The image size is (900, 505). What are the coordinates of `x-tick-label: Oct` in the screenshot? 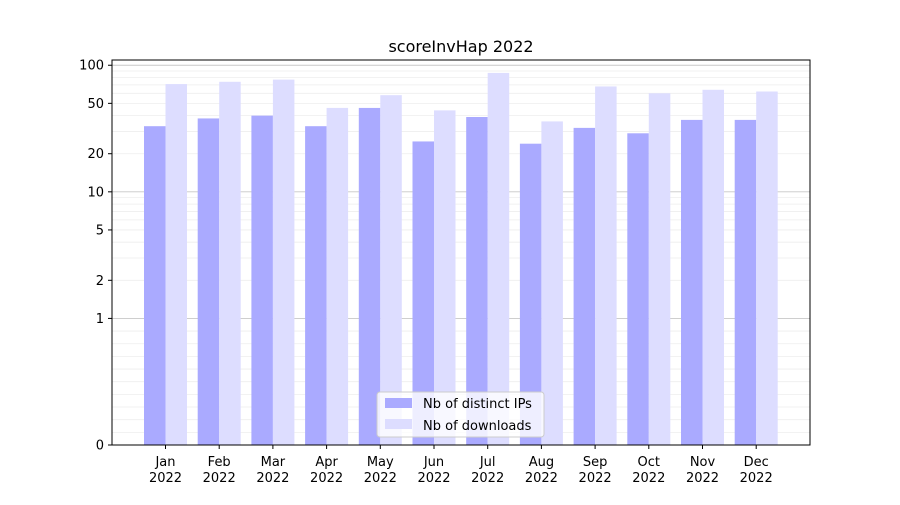 It's located at (649, 462).